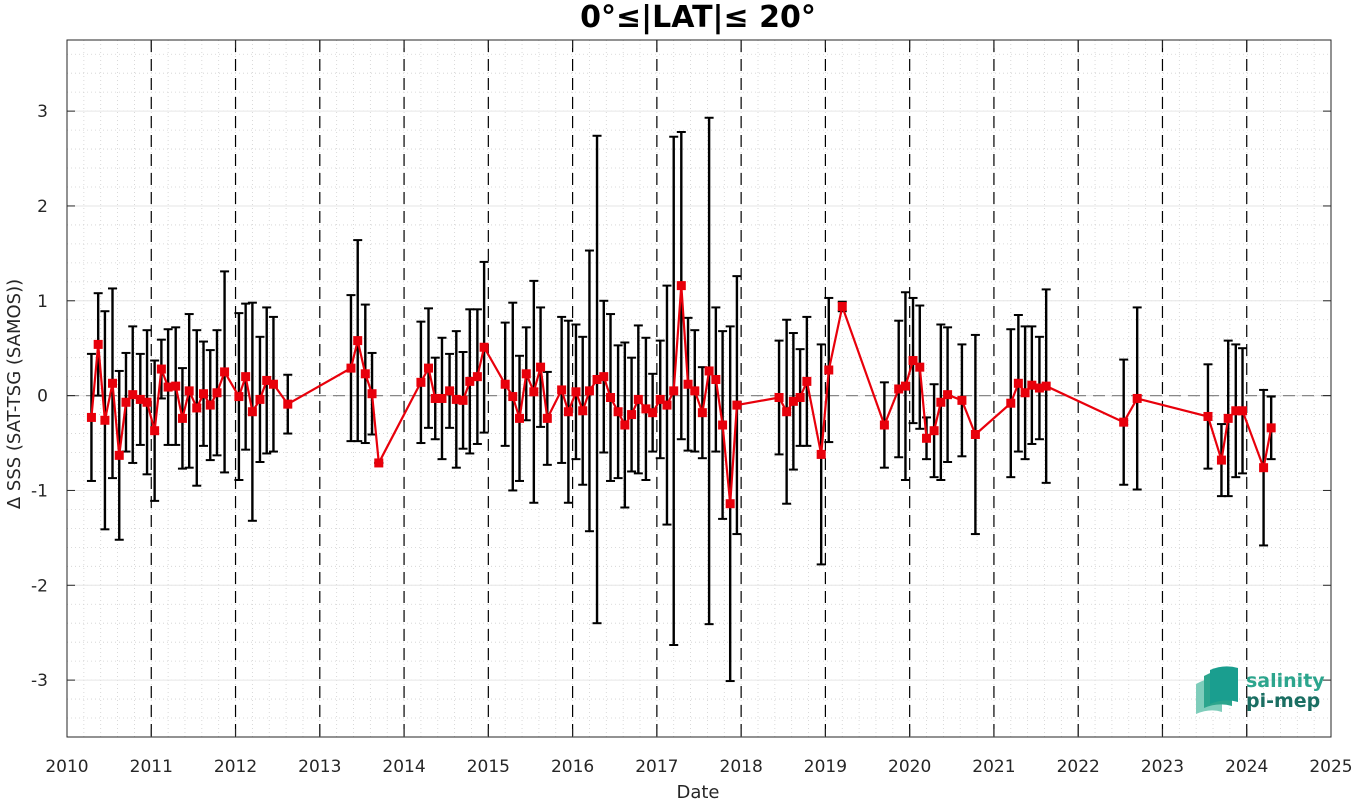 The width and height of the screenshot is (1355, 801). What do you see at coordinates (825, 767) in the screenshot?
I see `x-tick-label: 2019` at bounding box center [825, 767].